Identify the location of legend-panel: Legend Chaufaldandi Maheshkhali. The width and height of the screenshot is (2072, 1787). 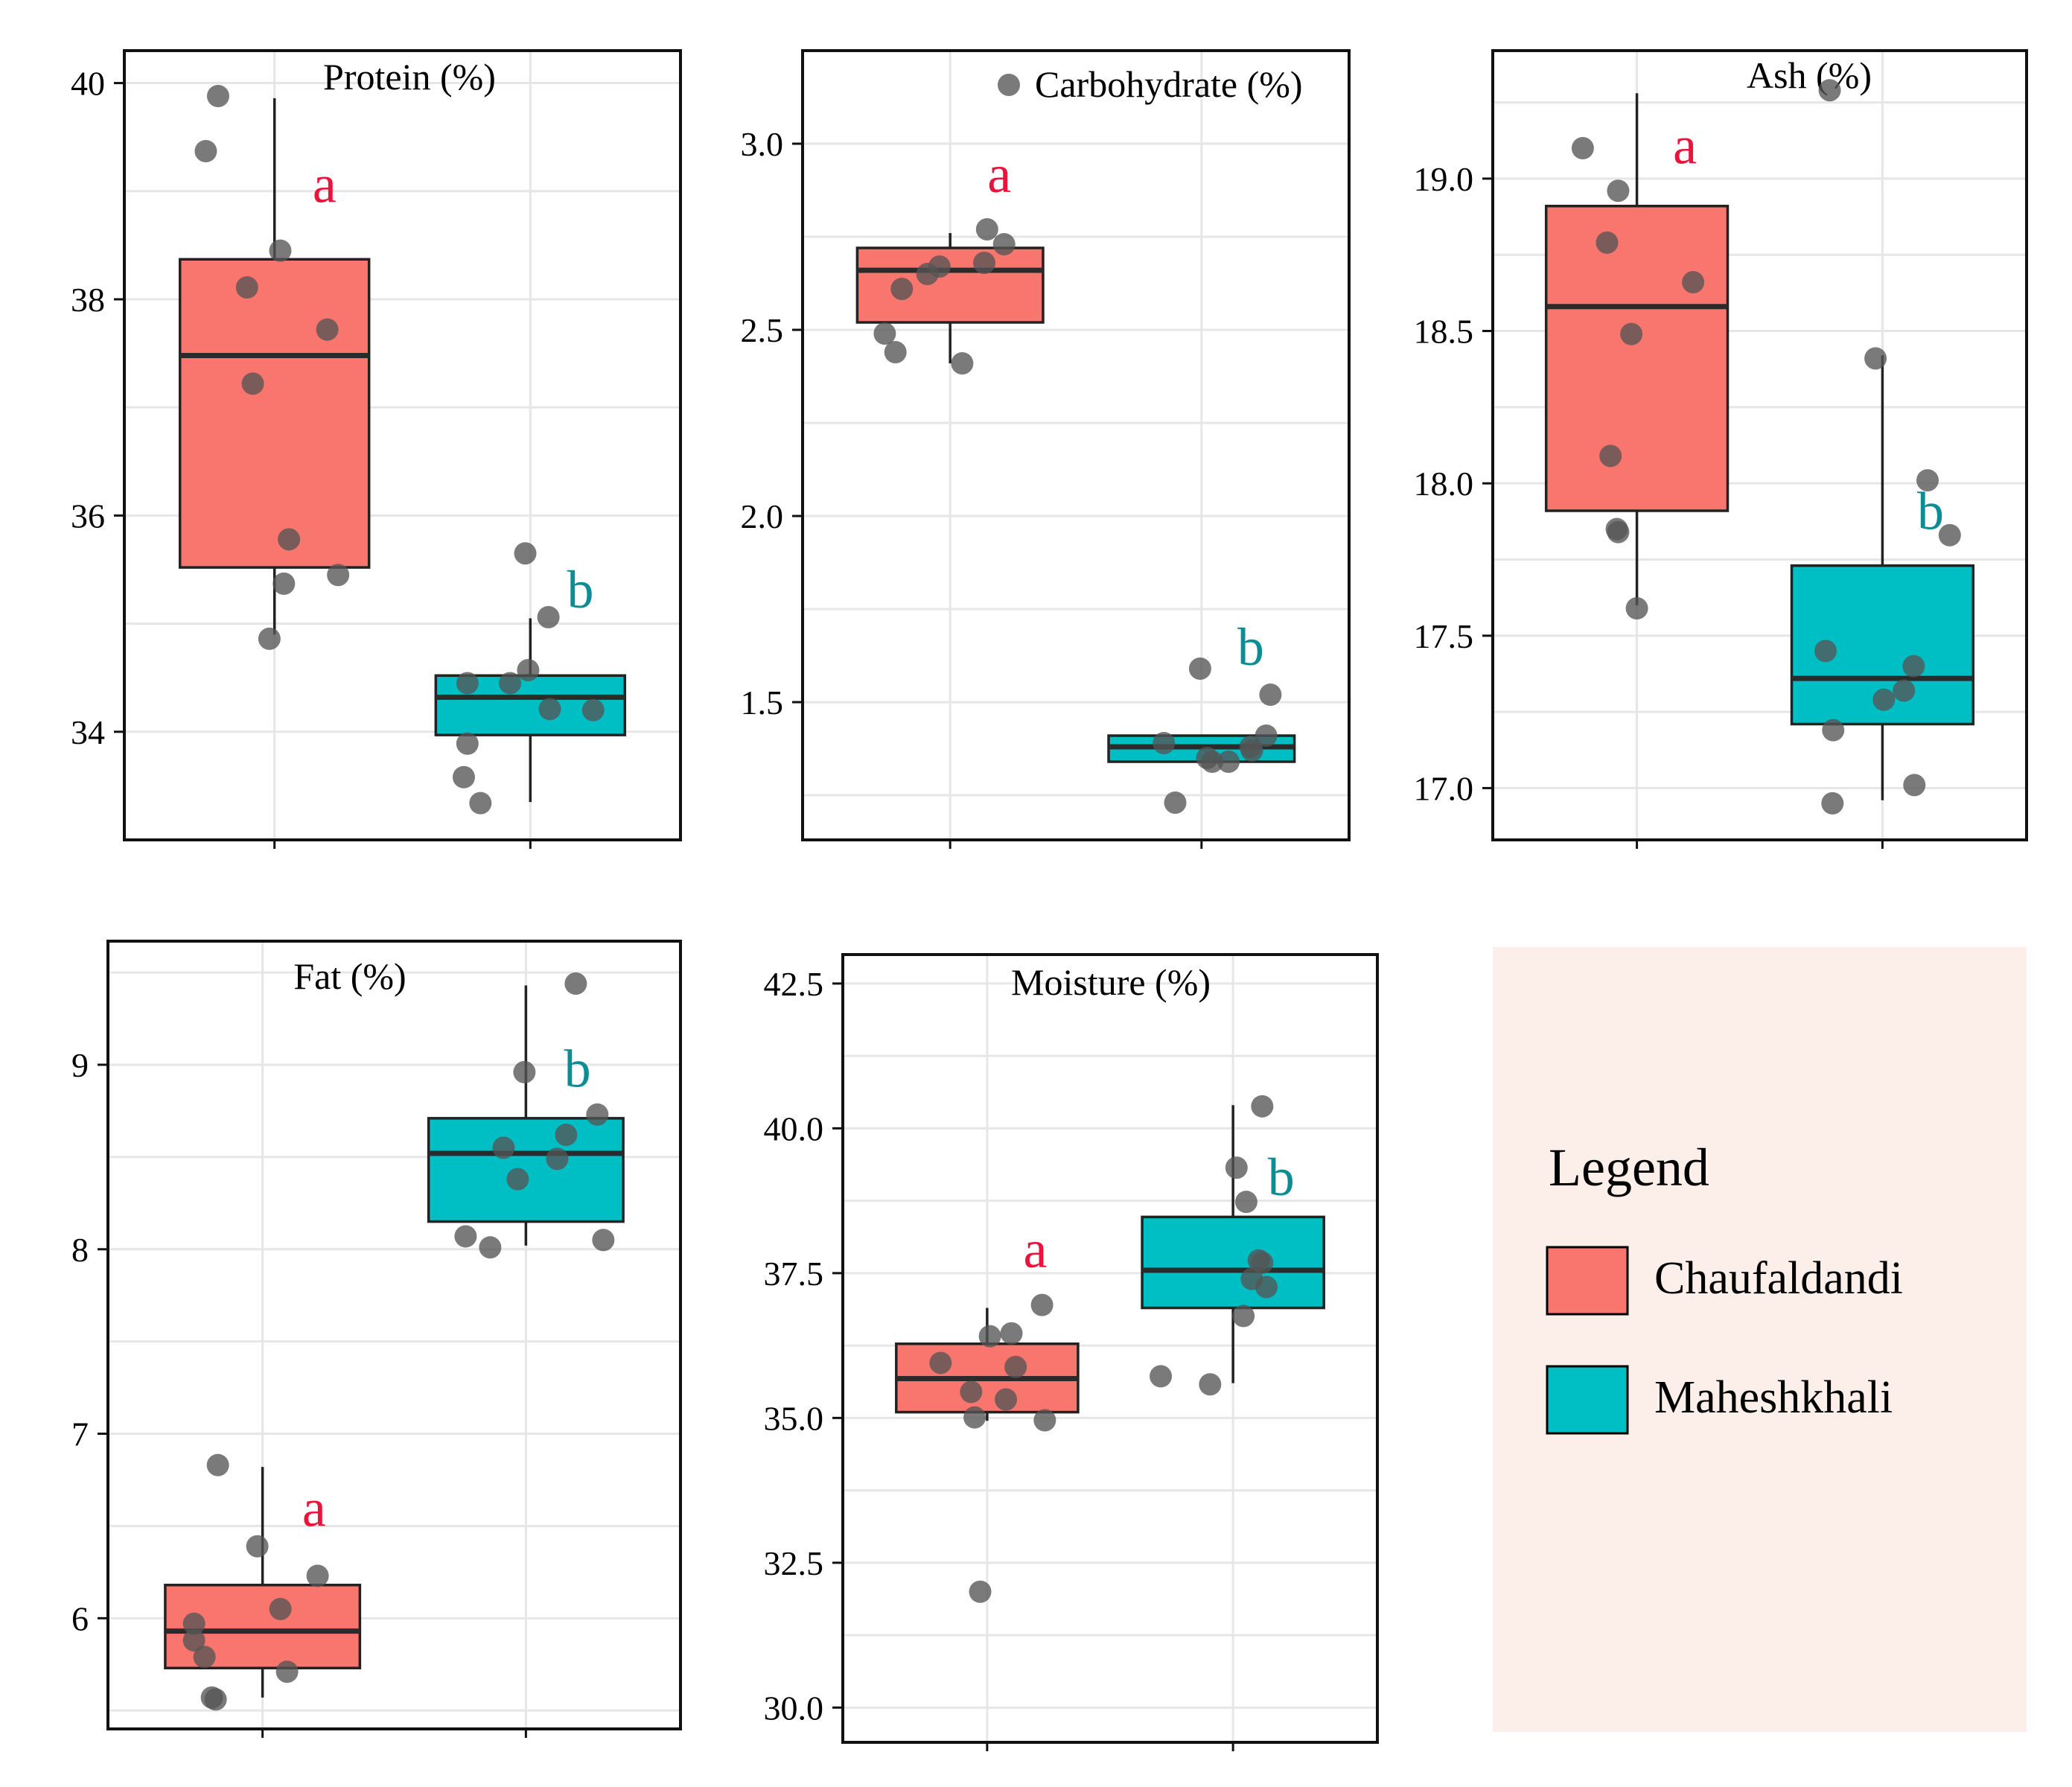
(1760, 1340).